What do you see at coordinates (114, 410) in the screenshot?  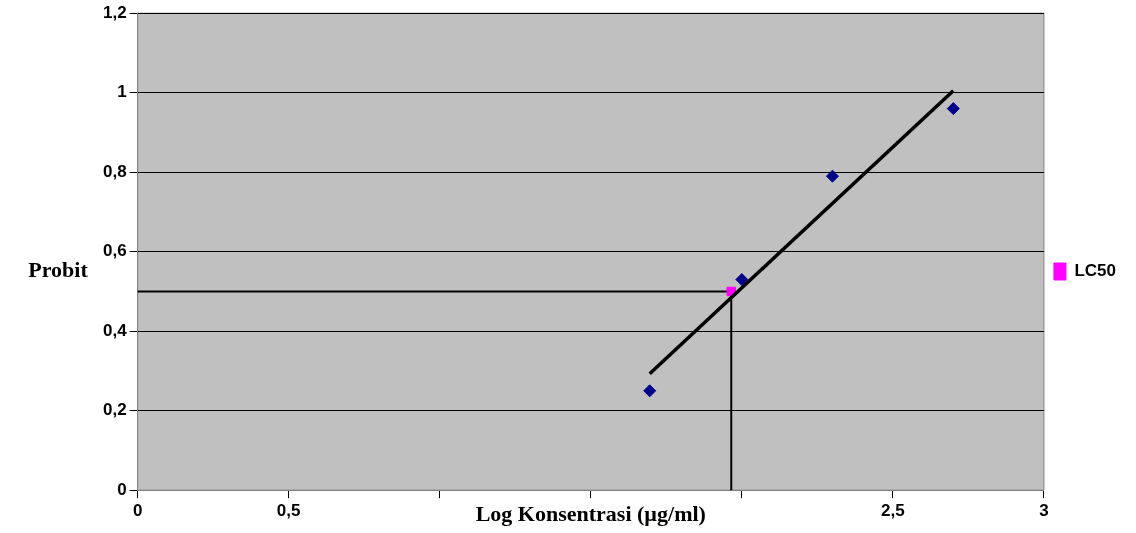 I see `y-tick-label: 0,2` at bounding box center [114, 410].